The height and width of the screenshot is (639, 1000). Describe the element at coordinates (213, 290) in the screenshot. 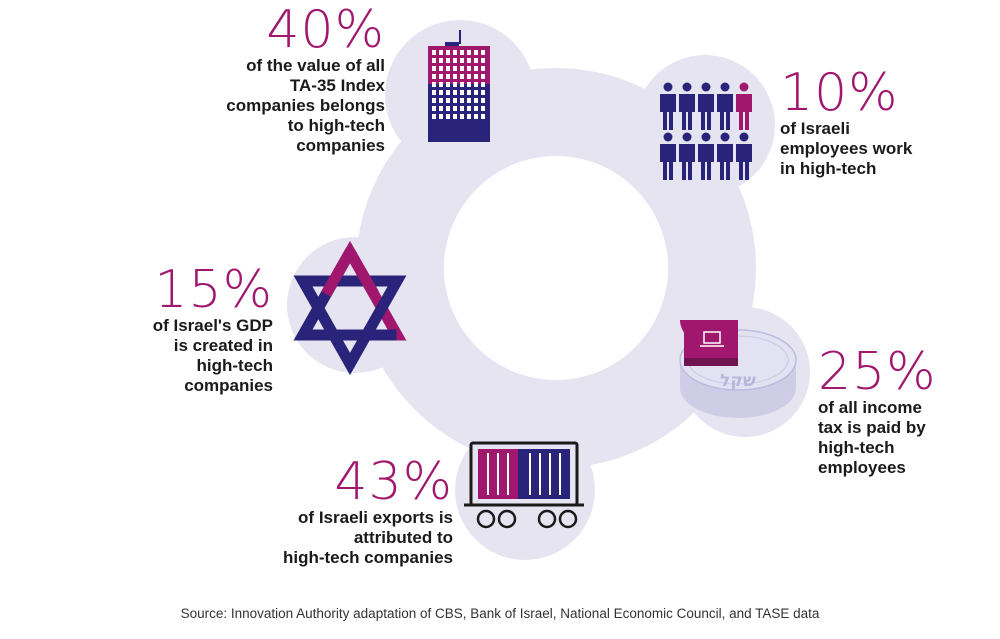

I see `stat-percent: 15%` at that location.